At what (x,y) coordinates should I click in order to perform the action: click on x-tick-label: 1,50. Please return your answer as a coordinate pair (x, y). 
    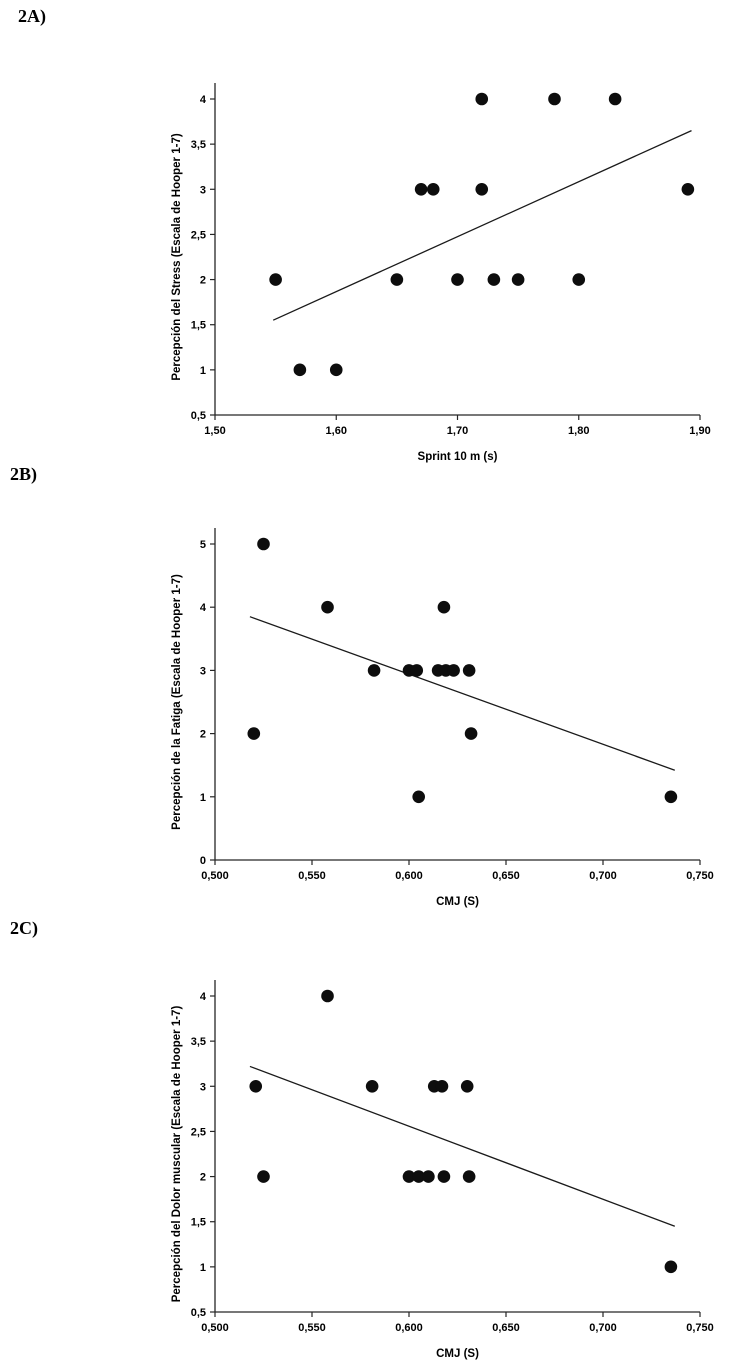
    Looking at the image, I should click on (214, 431).